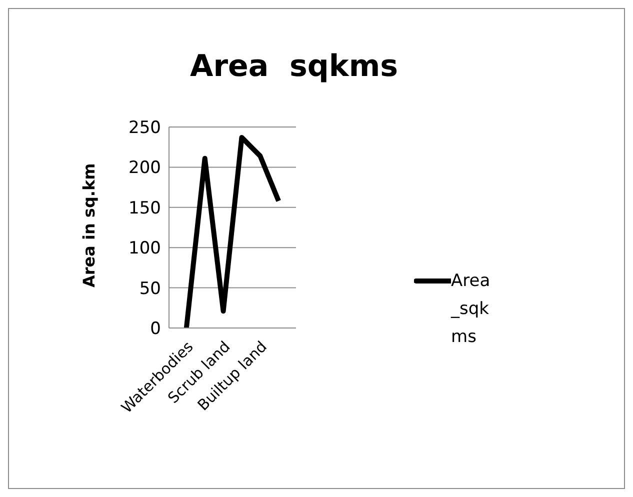 This screenshot has width=633, height=497. Describe the element at coordinates (89, 225) in the screenshot. I see `y-axis-title: Area in sq.km` at that location.